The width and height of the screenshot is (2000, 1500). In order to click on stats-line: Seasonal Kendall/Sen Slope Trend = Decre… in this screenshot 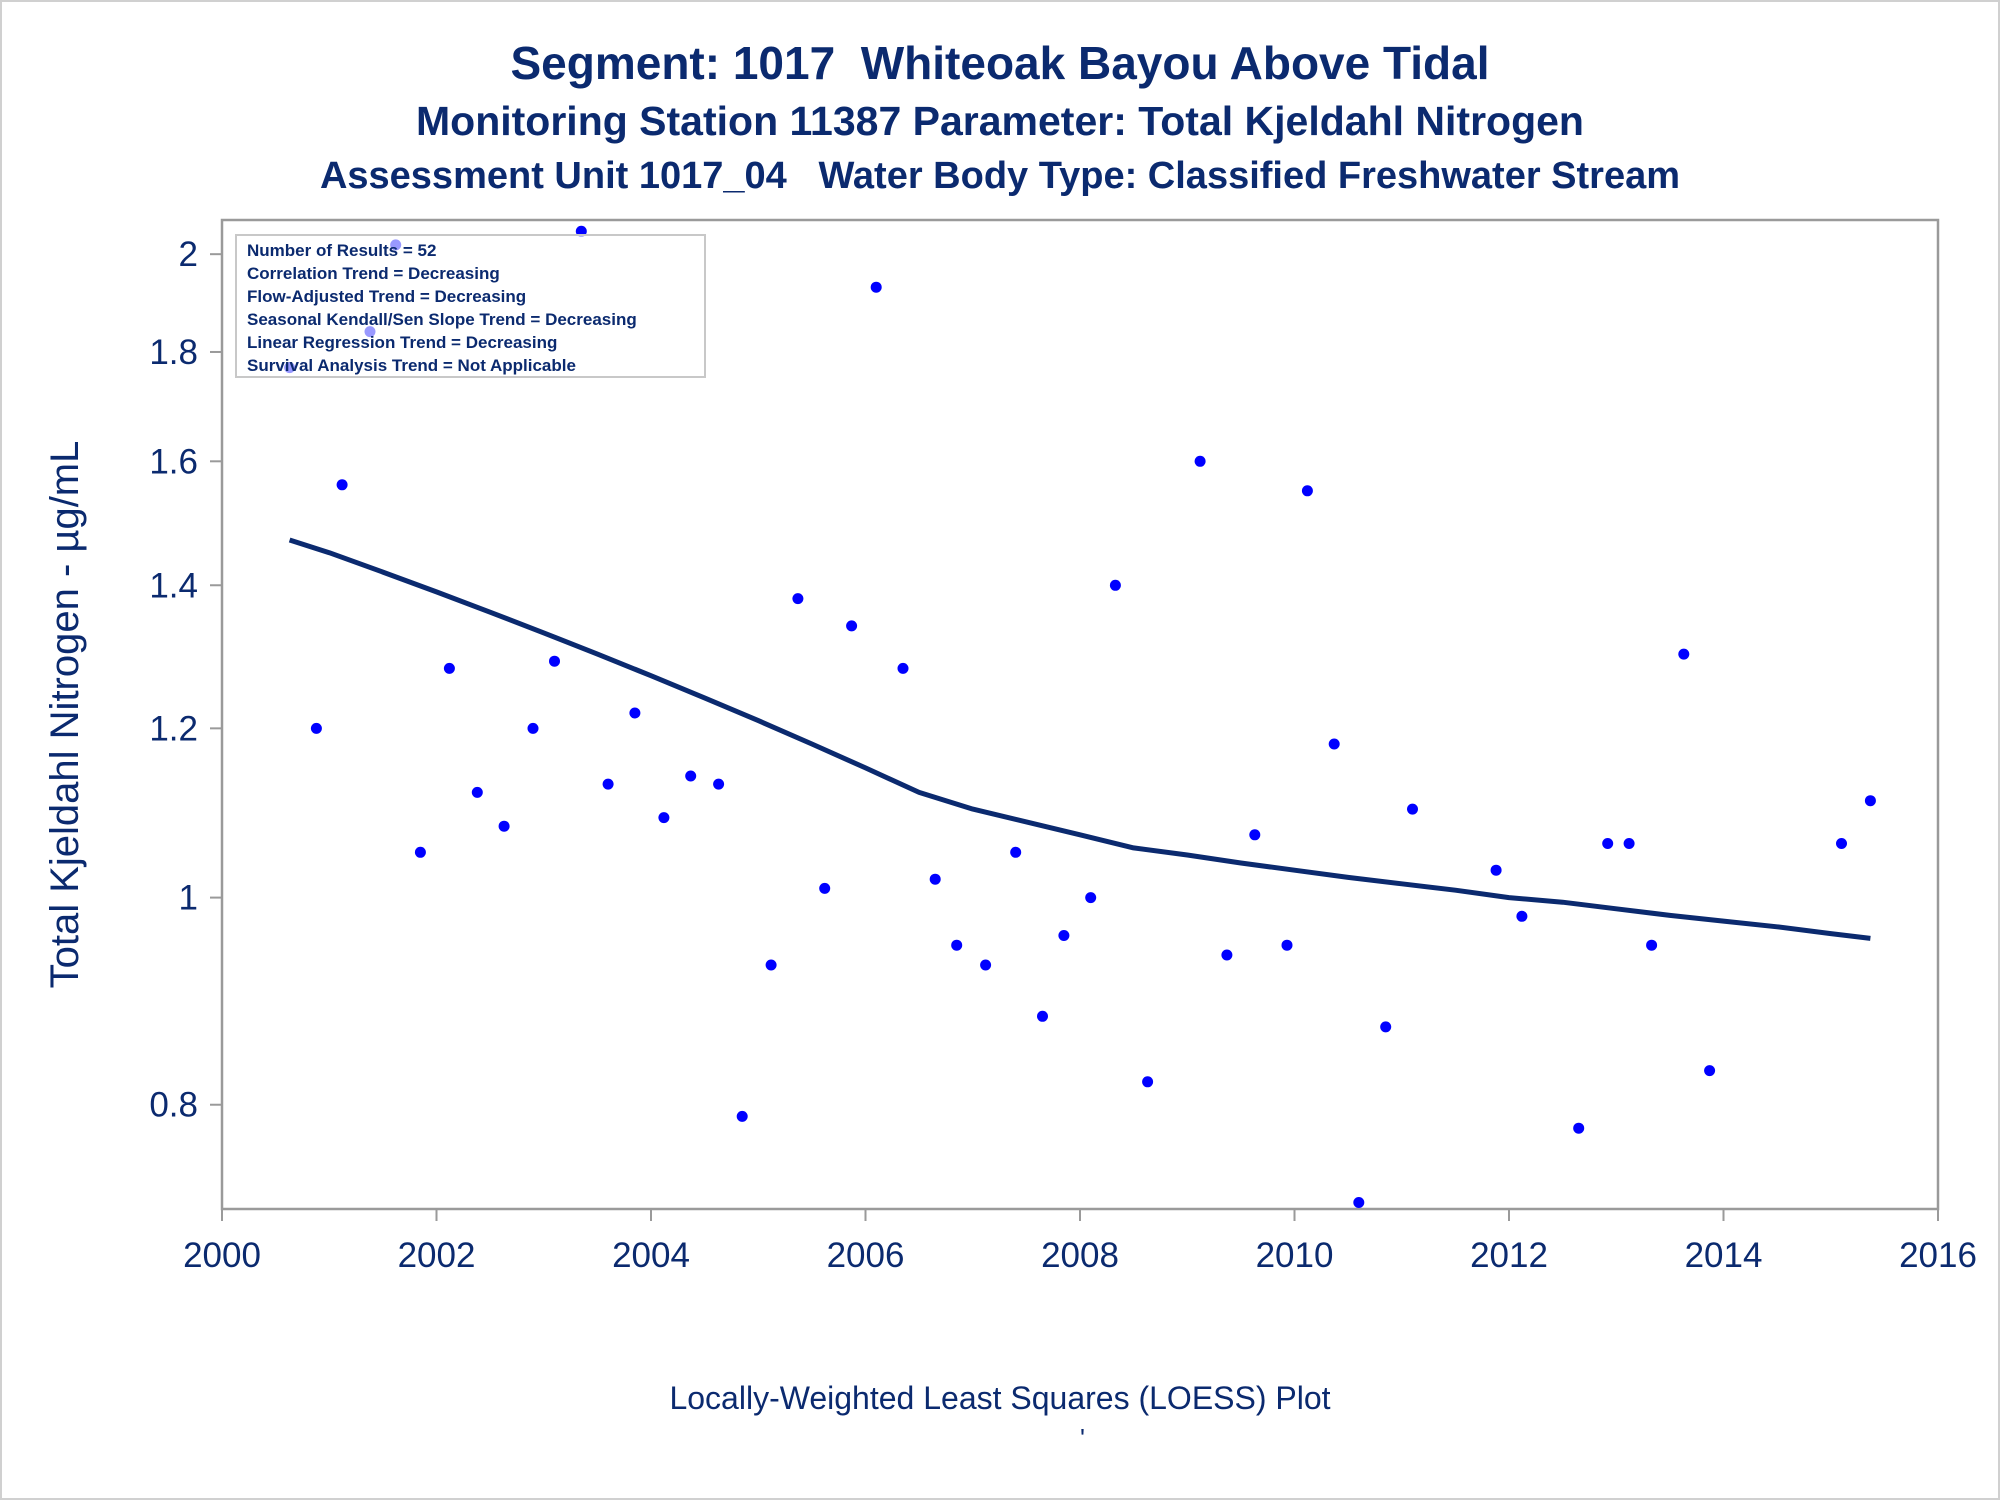, I will do `click(442, 319)`.